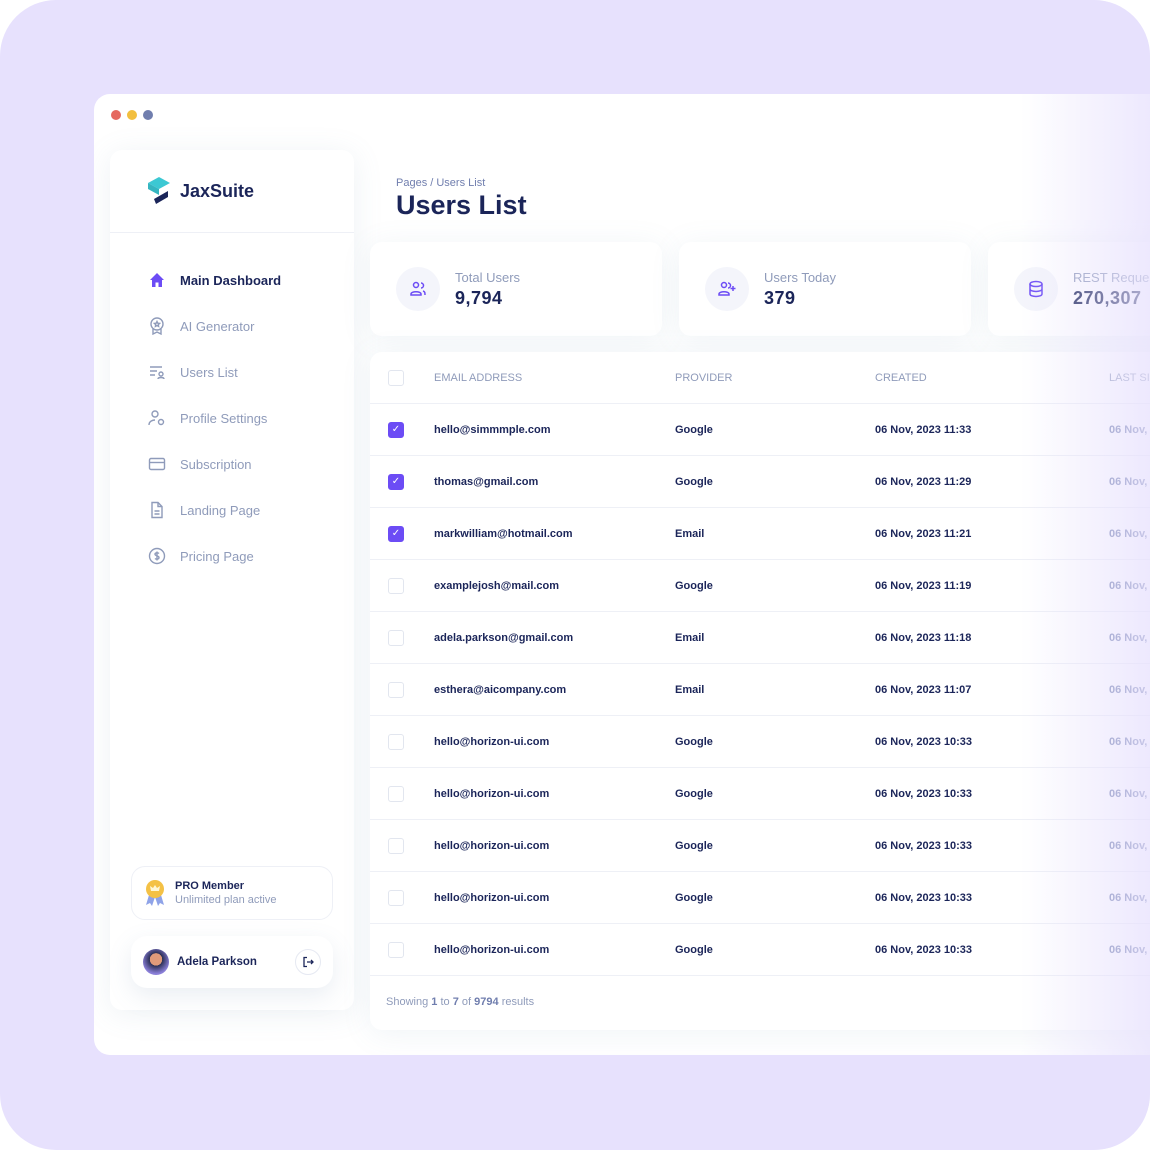 The height and width of the screenshot is (1150, 1150). Describe the element at coordinates (210, 886) in the screenshot. I see `pro-title: PRO Member` at that location.